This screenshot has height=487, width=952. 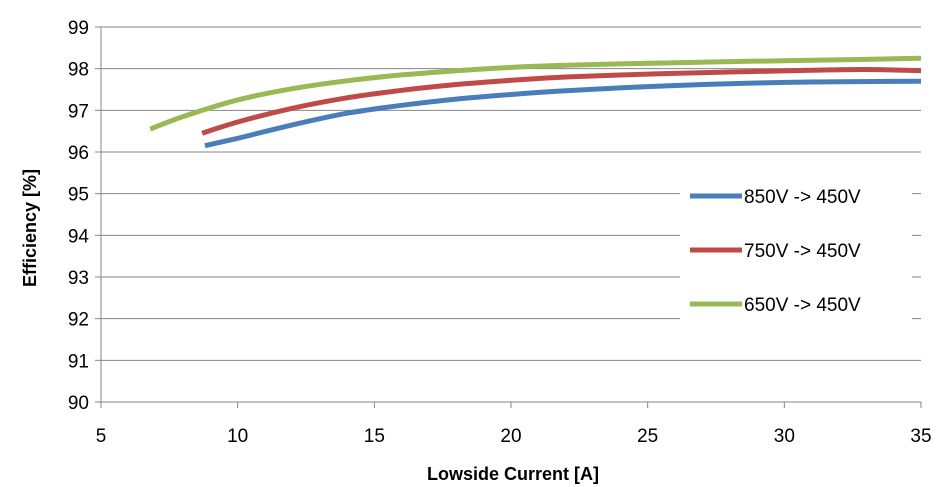 I want to click on x-tick-label: 30, so click(x=784, y=436).